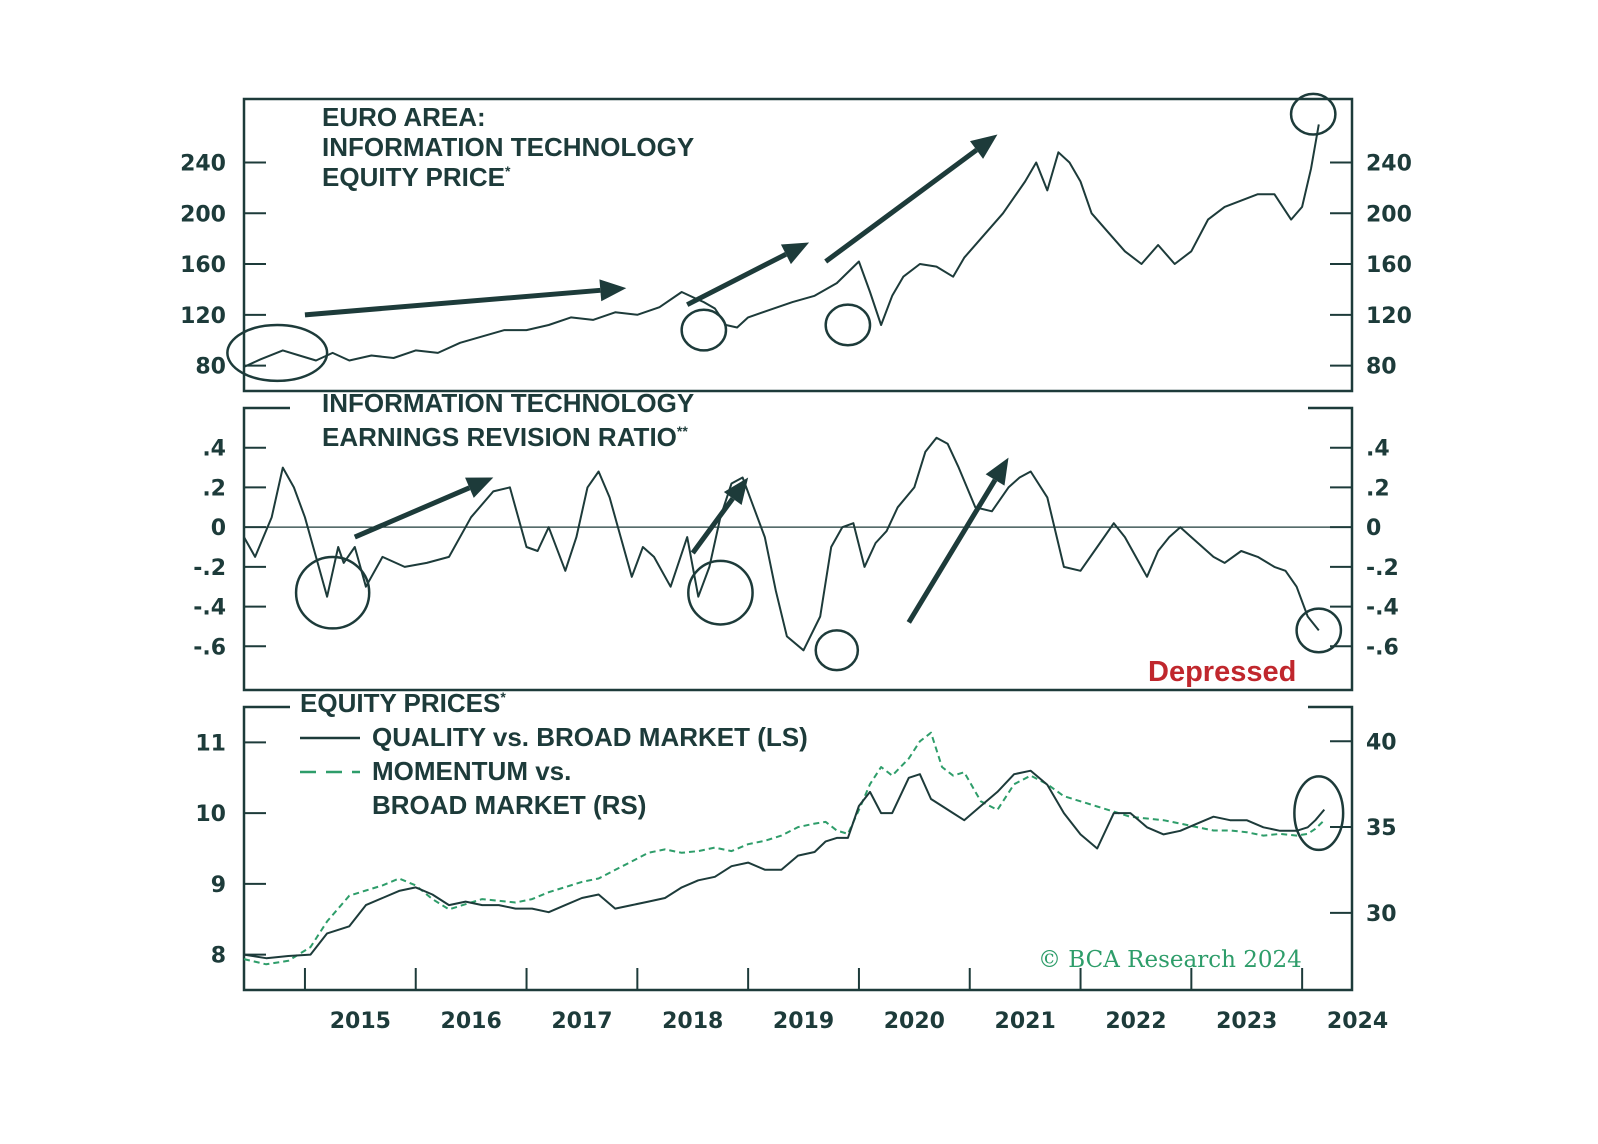 Image resolution: width=1598 pixels, height=1144 pixels. Describe the element at coordinates (471, 771) in the screenshot. I see `legend-momentum-label-line-1: MOMENTUM vs.` at that location.